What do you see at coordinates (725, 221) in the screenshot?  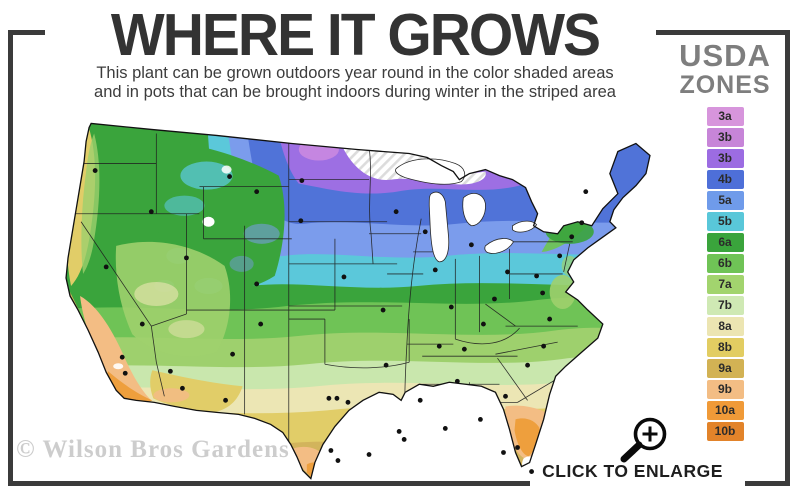 I see `legend-zone-chip: 5b` at bounding box center [725, 221].